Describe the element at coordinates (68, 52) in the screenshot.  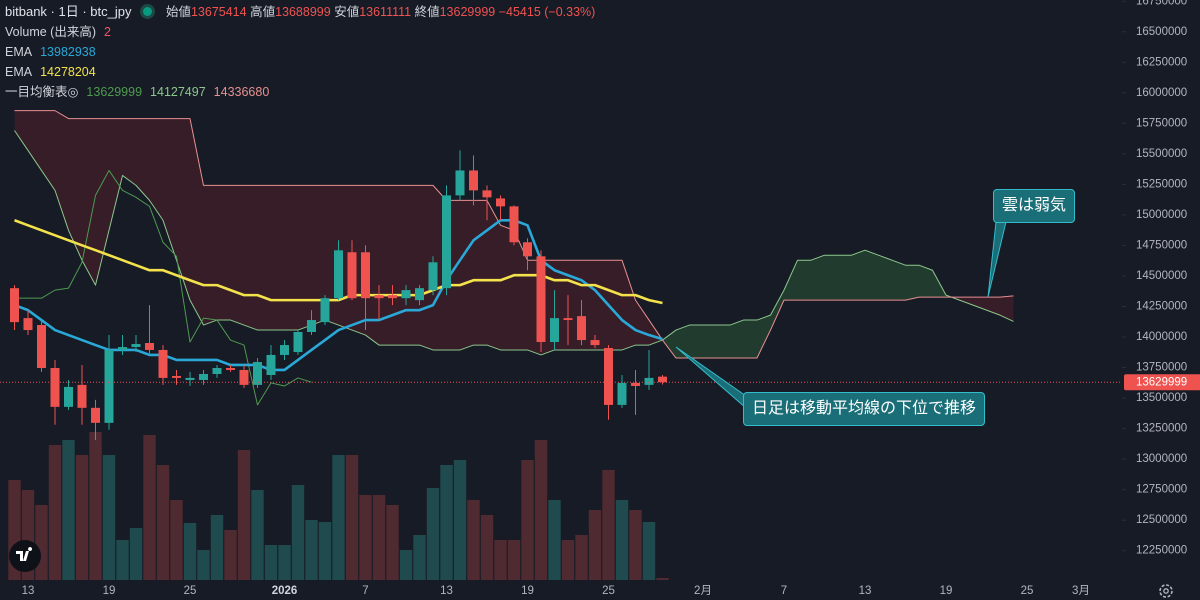
I see `legend-value: 13982938` at that location.